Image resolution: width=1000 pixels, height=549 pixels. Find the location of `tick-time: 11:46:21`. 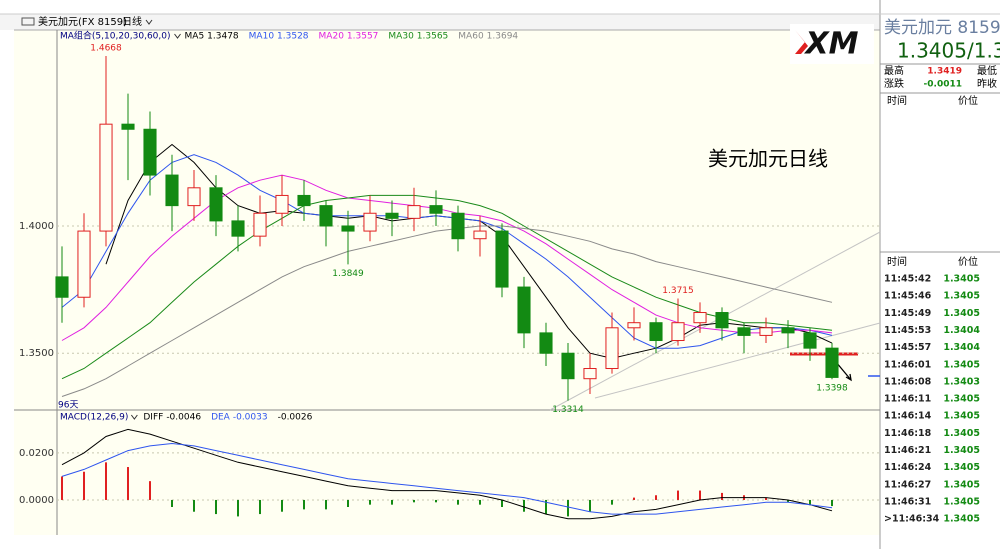

tick-time: 11:46:21 is located at coordinates (907, 450).